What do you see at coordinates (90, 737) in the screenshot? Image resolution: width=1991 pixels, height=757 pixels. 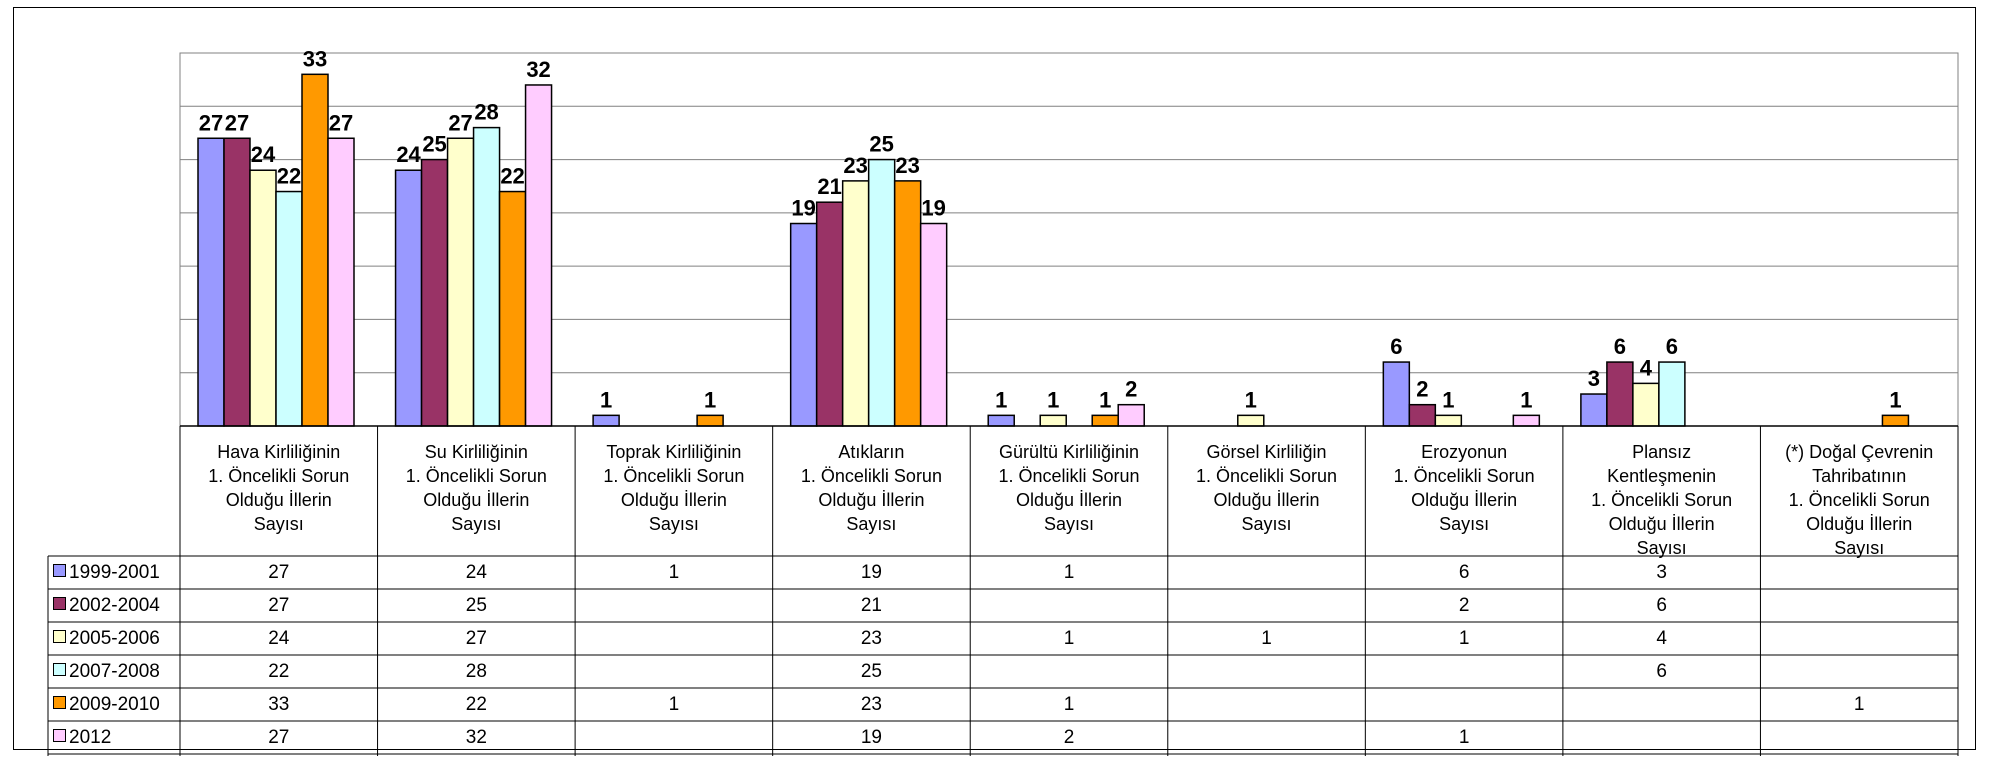 I see `legend-label: 2012` at bounding box center [90, 737].